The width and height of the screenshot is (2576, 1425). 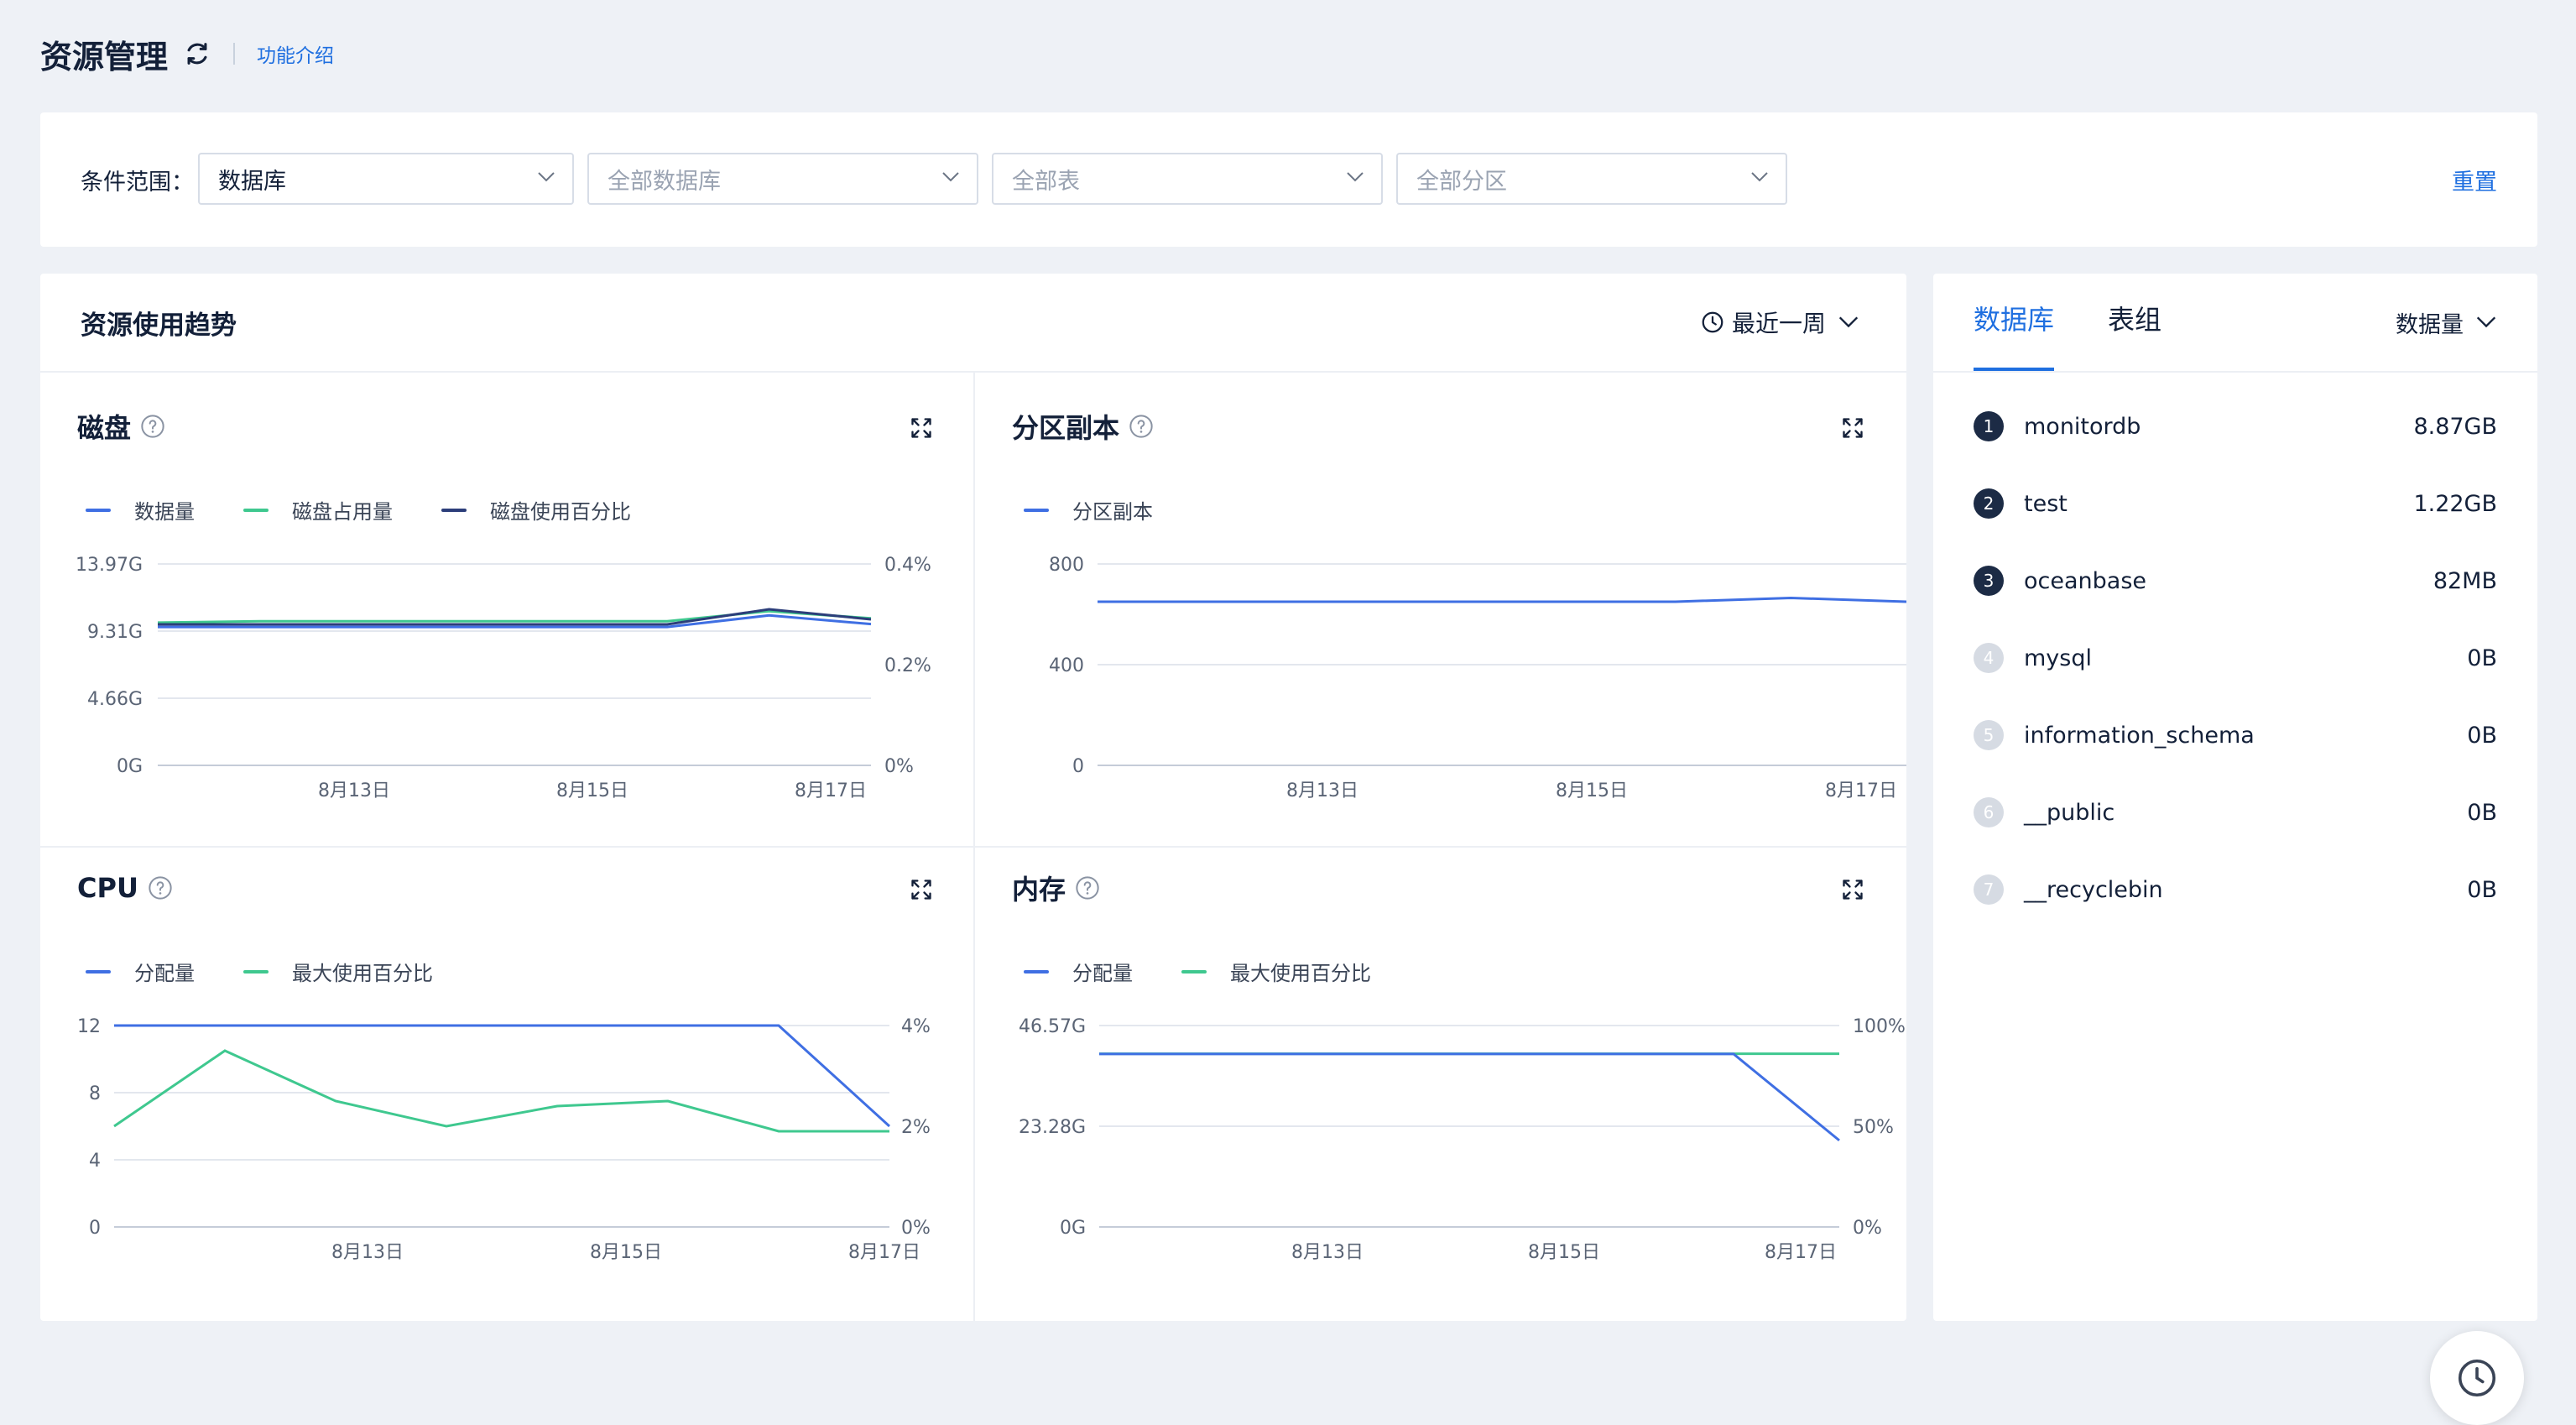 I want to click on rank-name: __public, so click(x=2069, y=812).